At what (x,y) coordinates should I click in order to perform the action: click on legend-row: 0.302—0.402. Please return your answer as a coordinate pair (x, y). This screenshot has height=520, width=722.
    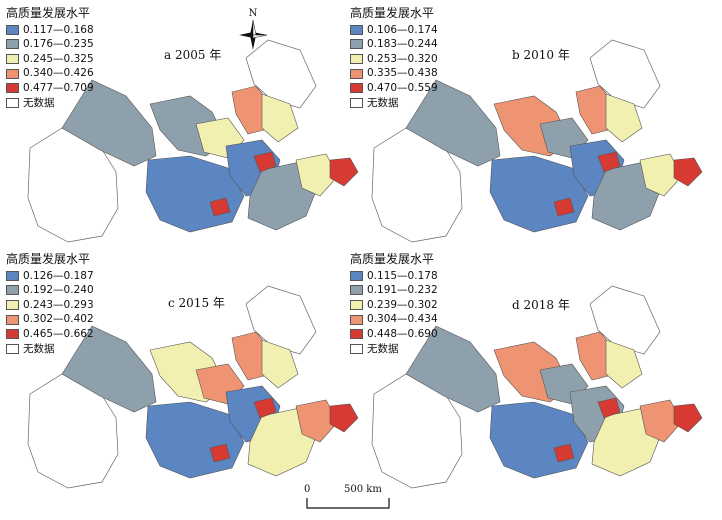
    Looking at the image, I should click on (50, 319).